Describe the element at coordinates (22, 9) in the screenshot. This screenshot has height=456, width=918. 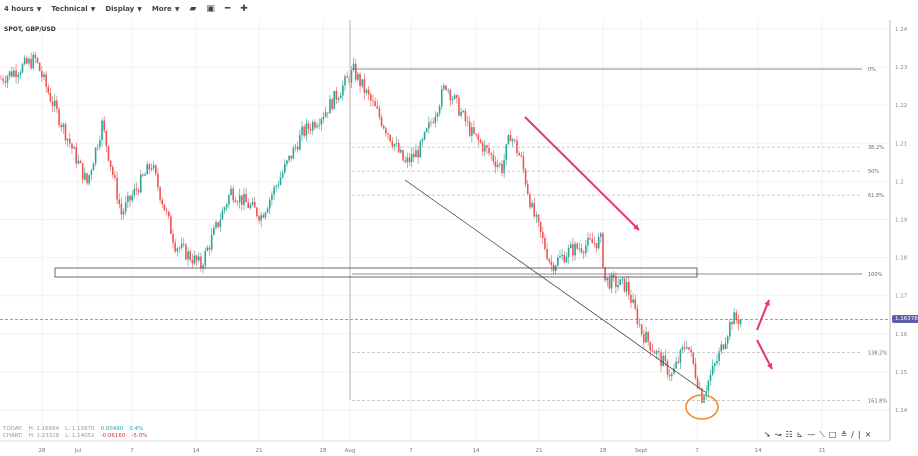
I see `interval-dropdown: 4 hours ▼` at that location.